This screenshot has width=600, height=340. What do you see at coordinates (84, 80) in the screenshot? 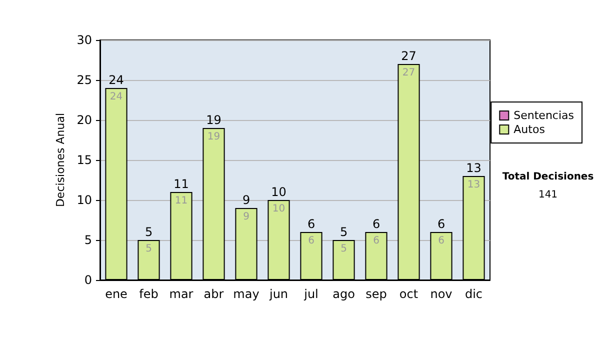
I see `y-tick-label: 25` at bounding box center [84, 80].